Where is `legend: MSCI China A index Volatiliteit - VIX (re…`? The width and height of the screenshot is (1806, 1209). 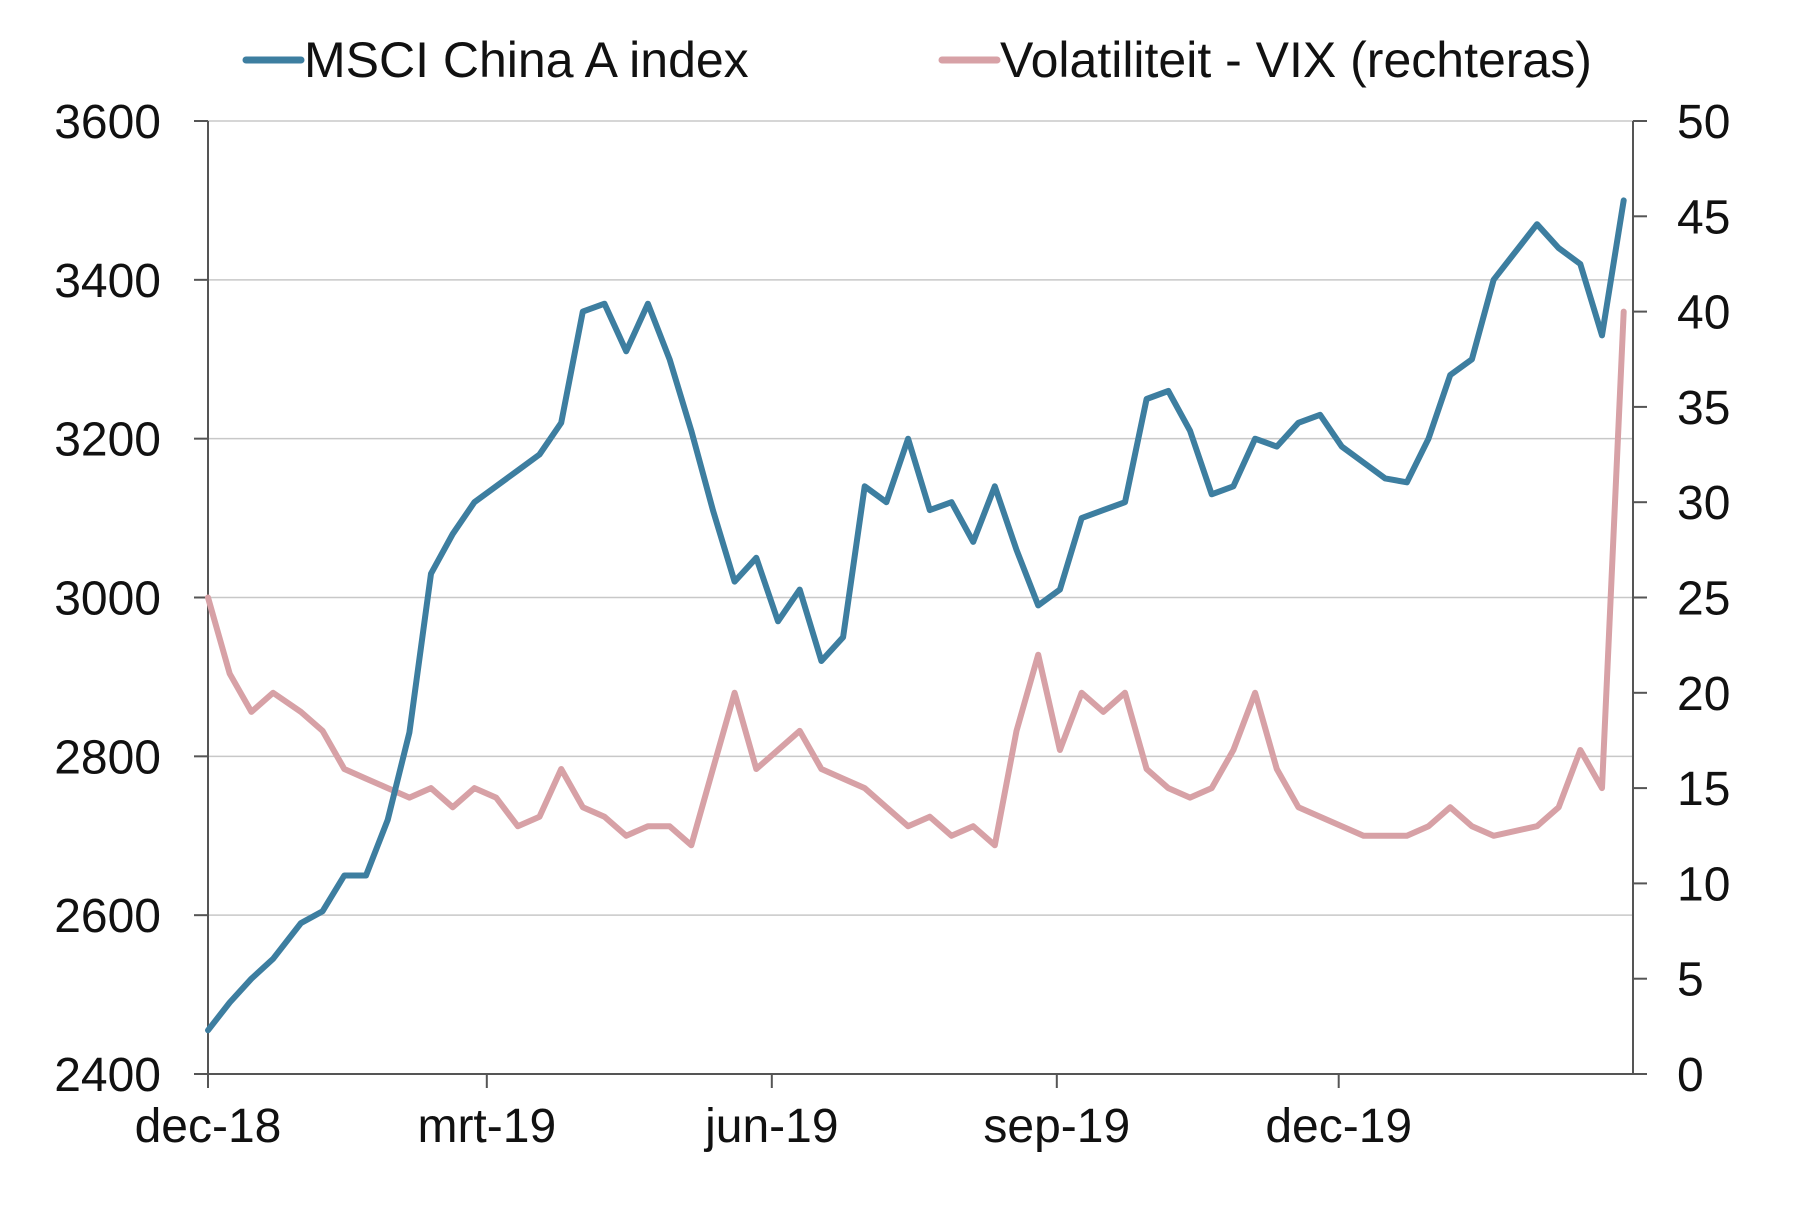
legend: MSCI China A index Volatiliteit - VIX (re… is located at coordinates (917, 60).